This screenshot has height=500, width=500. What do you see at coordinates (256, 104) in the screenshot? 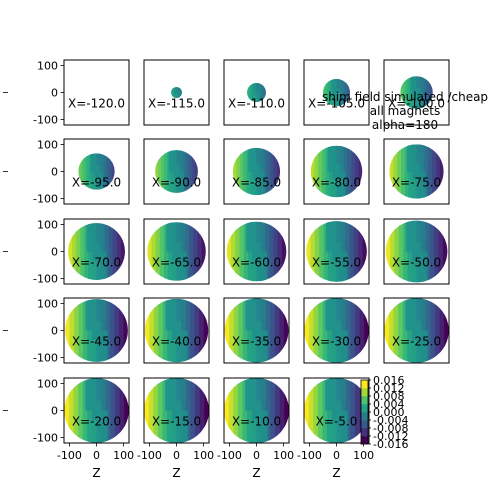
I see `panel-label: X=-110.0` at bounding box center [256, 104].